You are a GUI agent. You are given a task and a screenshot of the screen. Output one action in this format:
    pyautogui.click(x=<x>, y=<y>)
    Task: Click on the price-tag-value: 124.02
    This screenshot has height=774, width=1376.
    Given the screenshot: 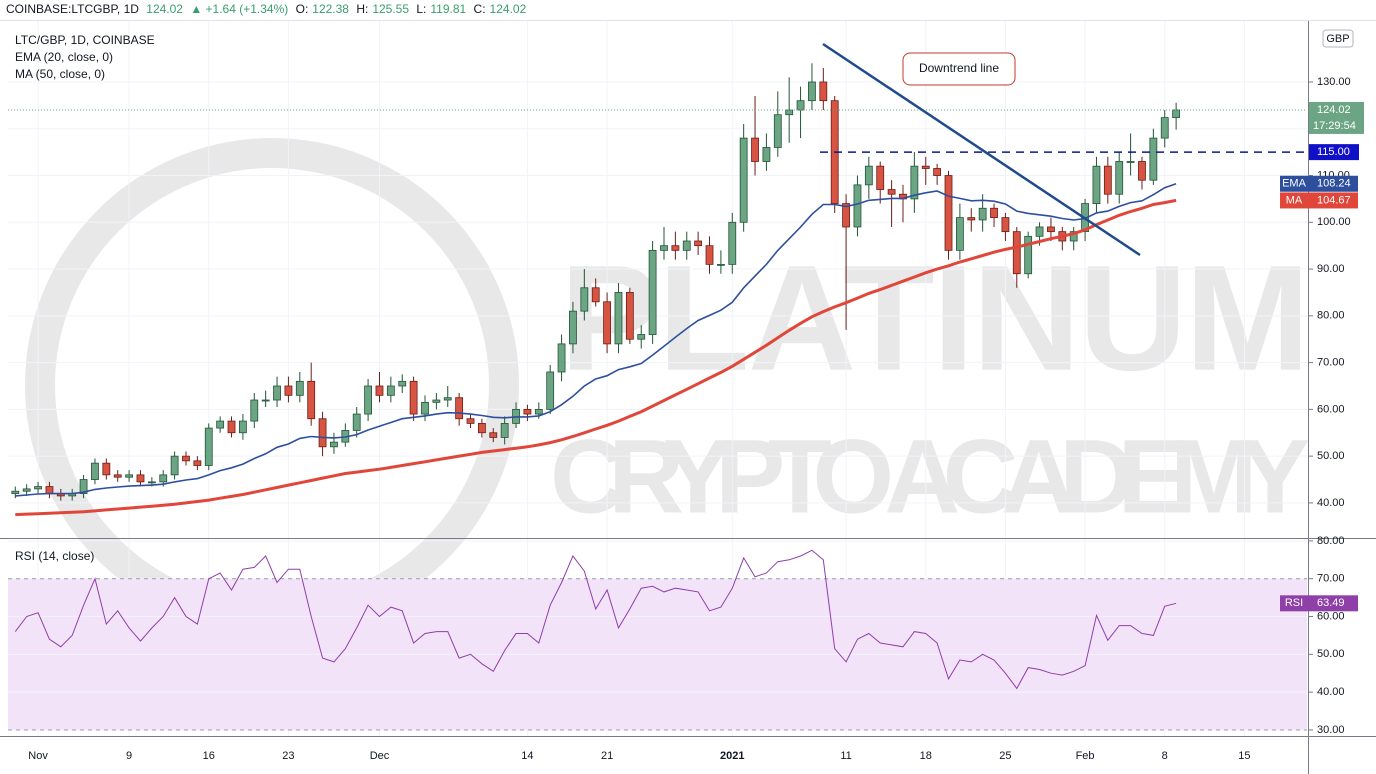 What is the action you would take?
    pyautogui.click(x=1334, y=110)
    